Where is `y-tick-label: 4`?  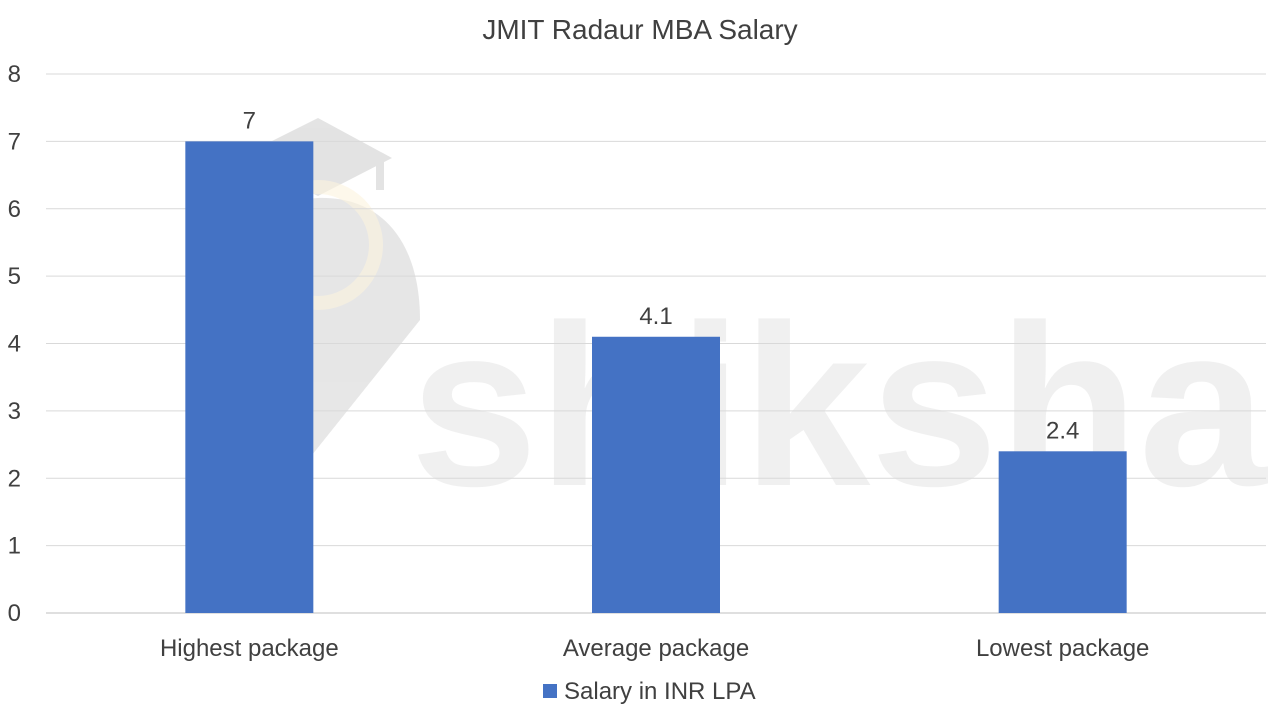 y-tick-label: 4 is located at coordinates (14, 344).